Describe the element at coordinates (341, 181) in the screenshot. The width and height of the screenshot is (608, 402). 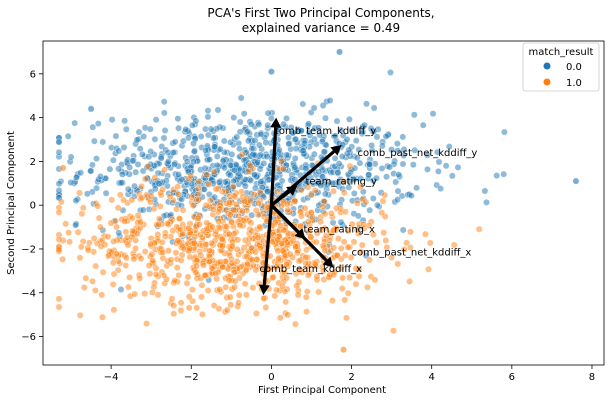
I see `vector-label-team_rating_y: team_rating_y` at that location.